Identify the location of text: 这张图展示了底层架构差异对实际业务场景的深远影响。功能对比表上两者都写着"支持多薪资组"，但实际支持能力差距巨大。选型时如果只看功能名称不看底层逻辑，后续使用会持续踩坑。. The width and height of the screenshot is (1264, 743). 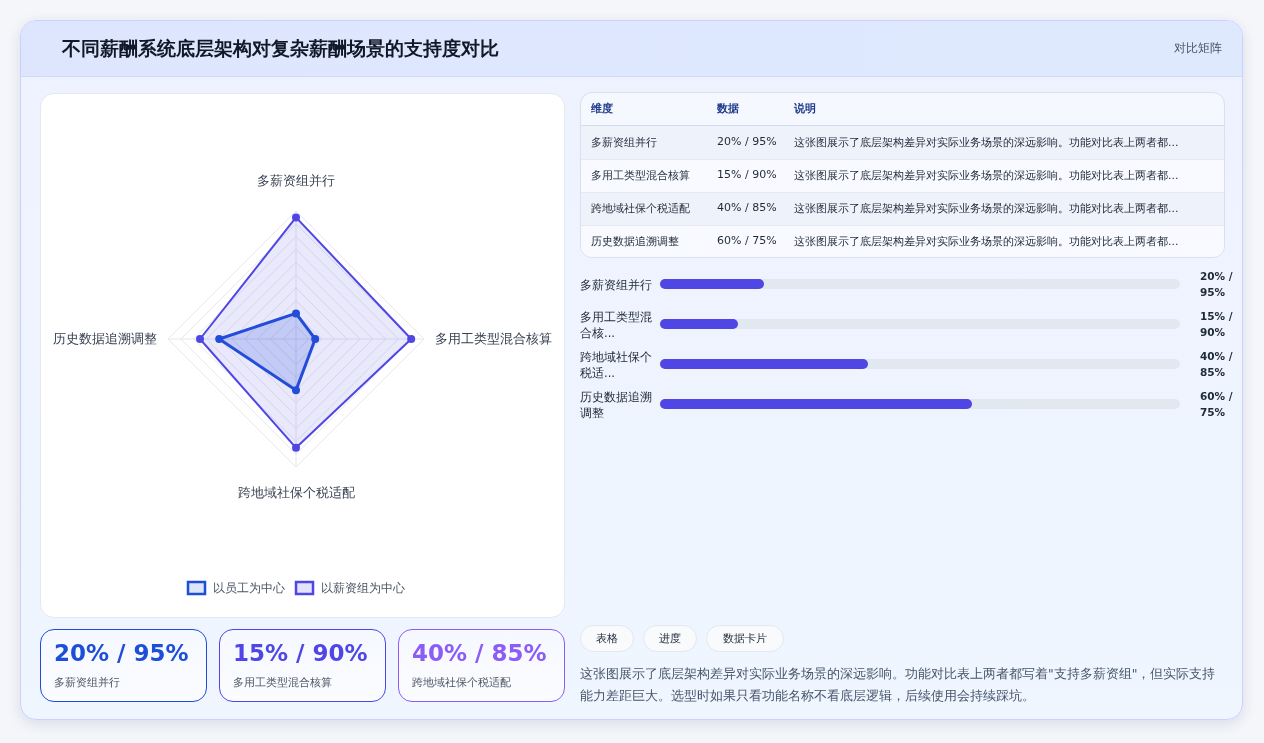
(898, 685).